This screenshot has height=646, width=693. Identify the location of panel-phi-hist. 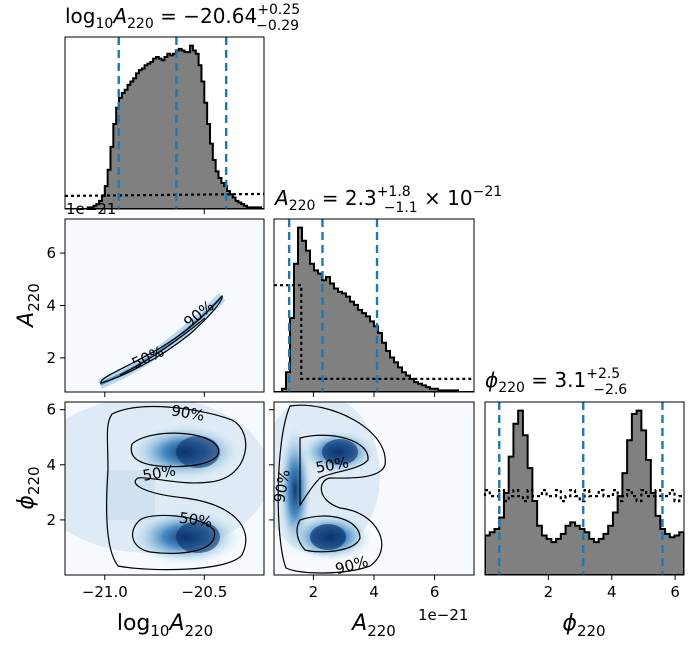
(584, 488).